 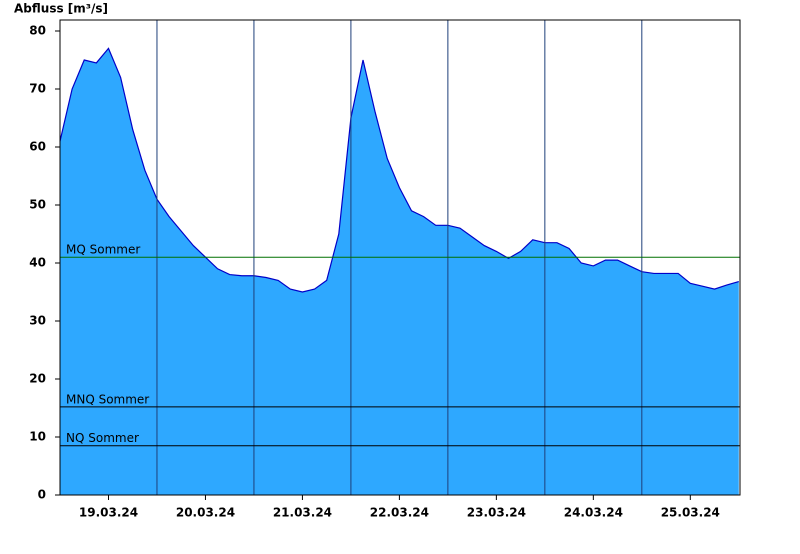 I want to click on y-tick-label: 20, so click(x=37, y=379).